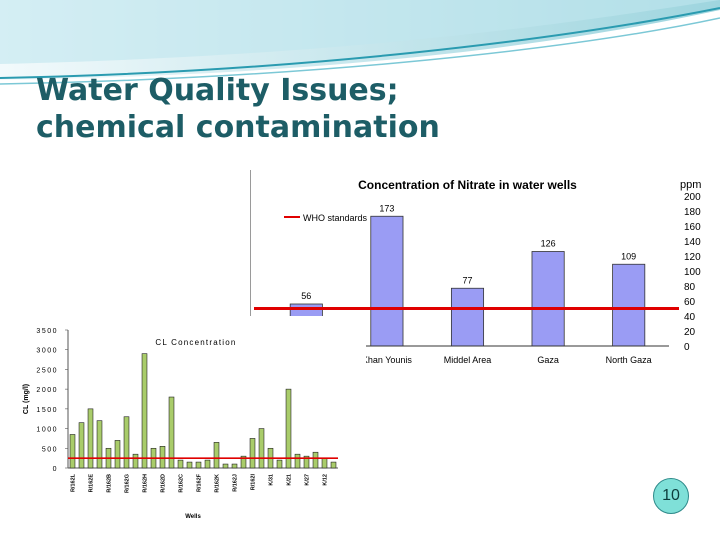  Describe the element at coordinates (467, 280) in the screenshot. I see `nitrate-data-label: 77` at that location.